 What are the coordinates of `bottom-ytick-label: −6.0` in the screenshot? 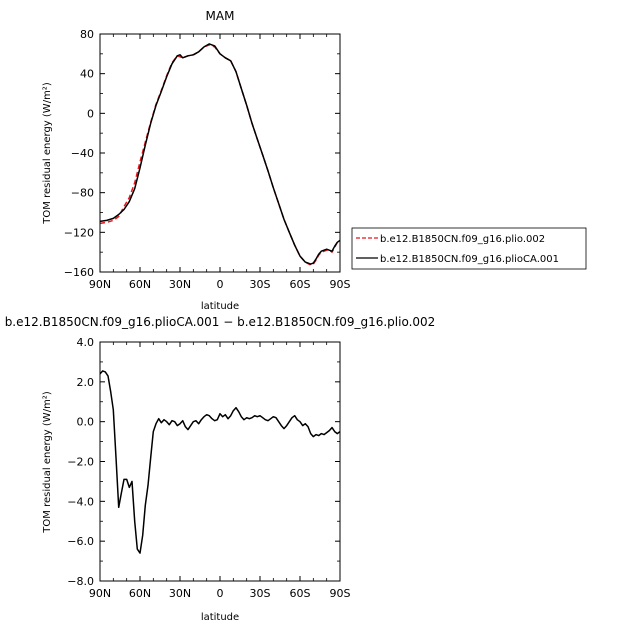 It's located at (80, 541).